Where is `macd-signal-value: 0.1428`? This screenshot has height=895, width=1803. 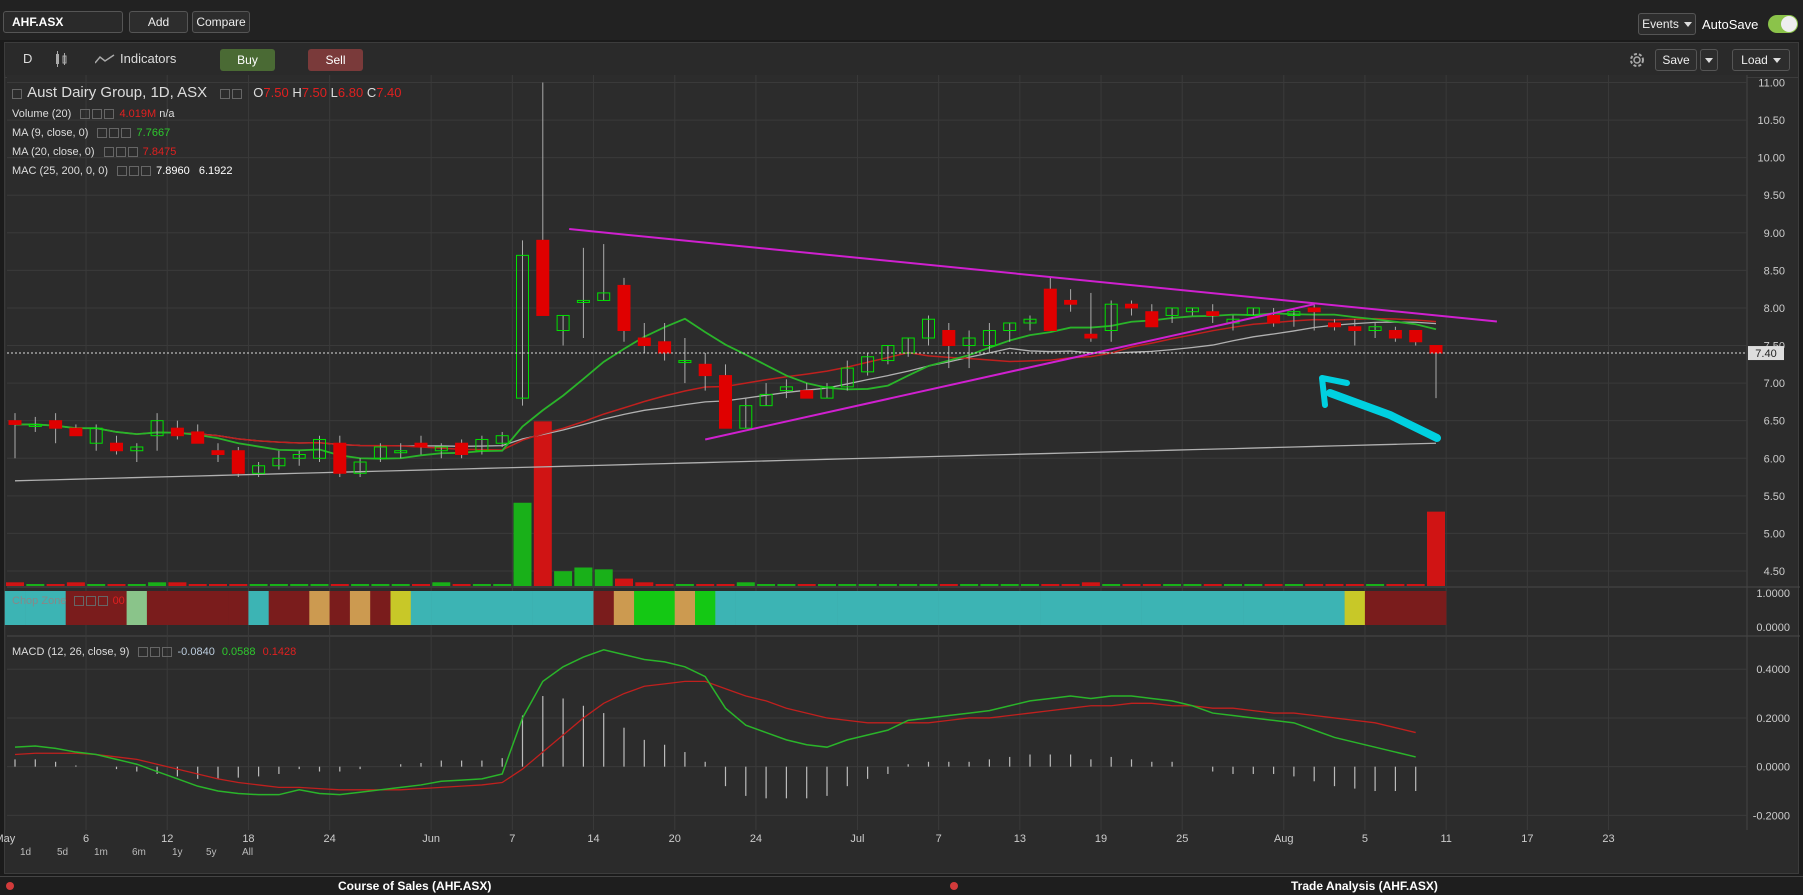
macd-signal-value: 0.1428 is located at coordinates (279, 652).